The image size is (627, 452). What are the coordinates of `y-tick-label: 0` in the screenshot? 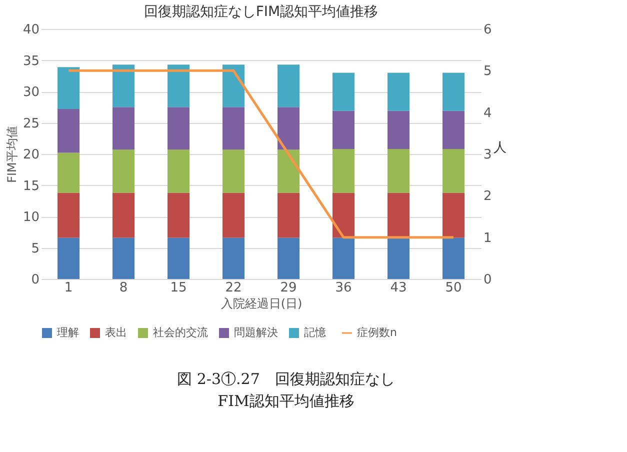 It's located at (35, 280).